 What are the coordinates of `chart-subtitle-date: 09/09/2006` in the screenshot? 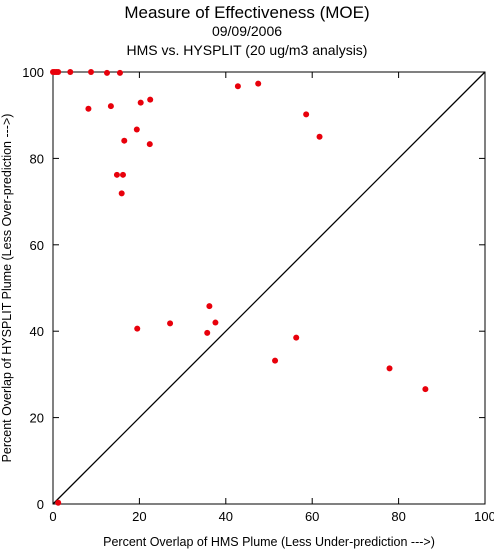 It's located at (247, 31).